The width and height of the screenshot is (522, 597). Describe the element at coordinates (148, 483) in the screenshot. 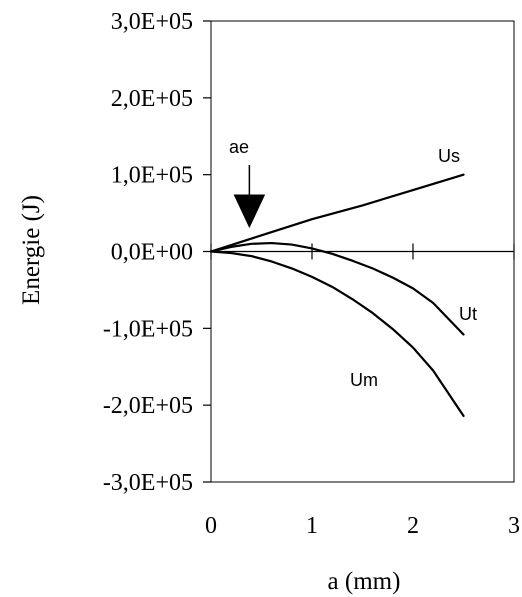

I see `y-tick-label: -3,0E+05` at that location.